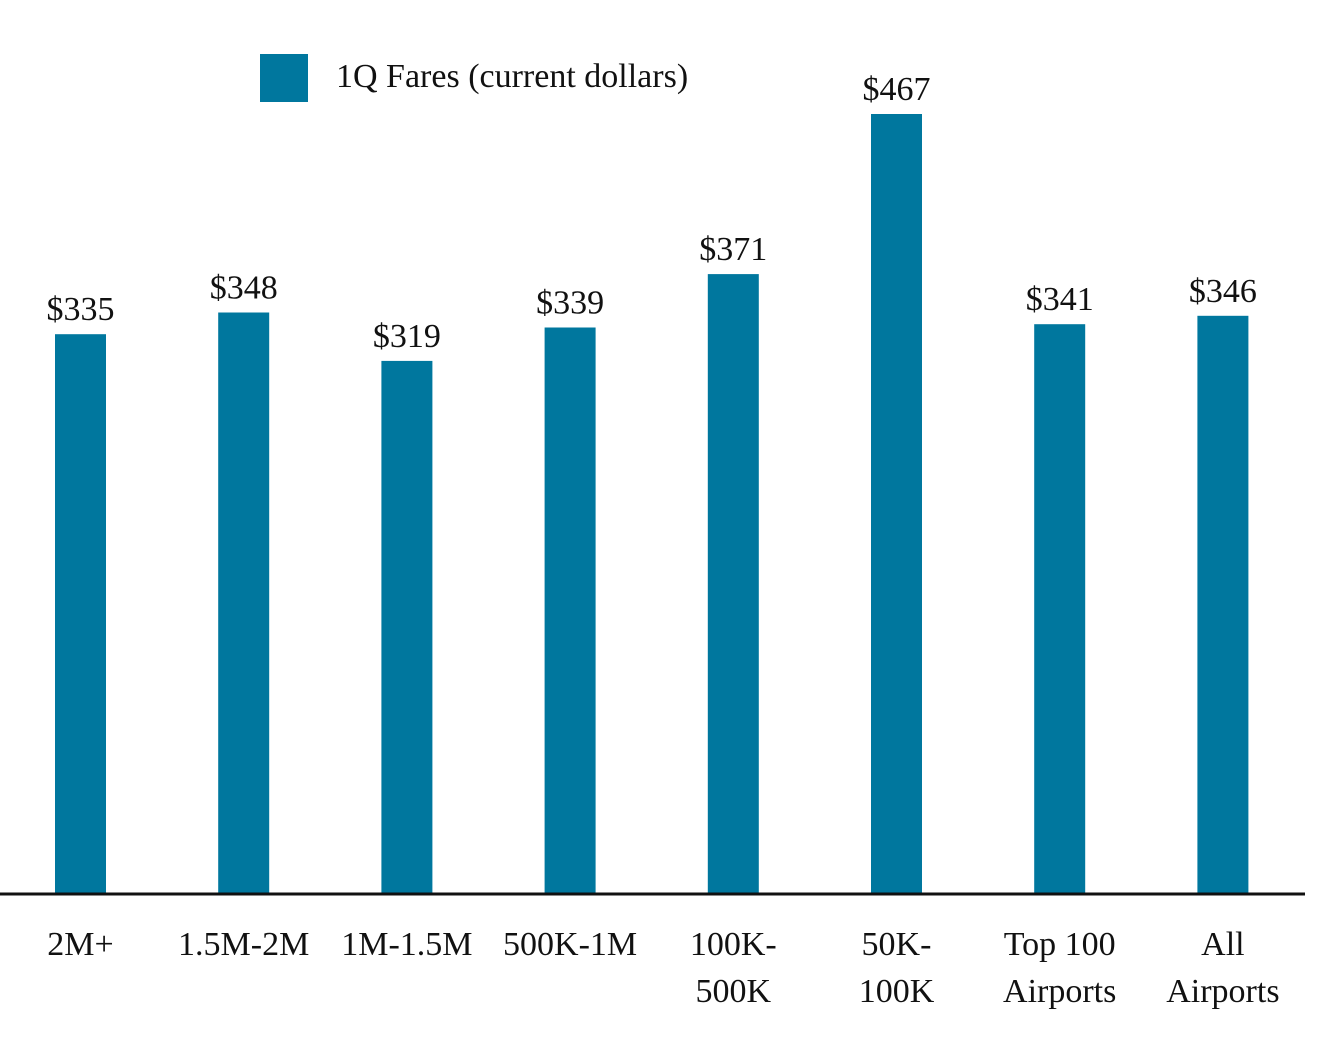 This screenshot has height=1043, width=1328. I want to click on x-tick-label-line: 100K-, so click(733, 944).